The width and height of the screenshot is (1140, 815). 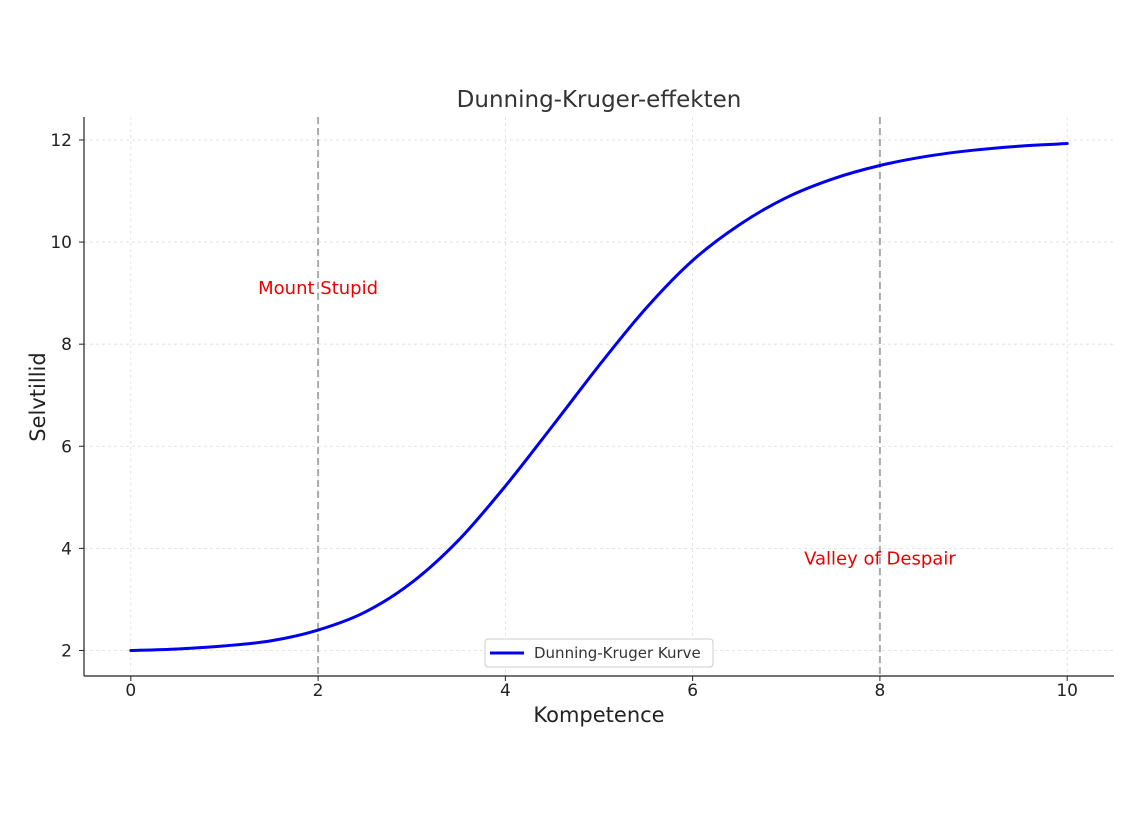 I want to click on y-axis-title: Selvtillid, so click(x=38, y=396).